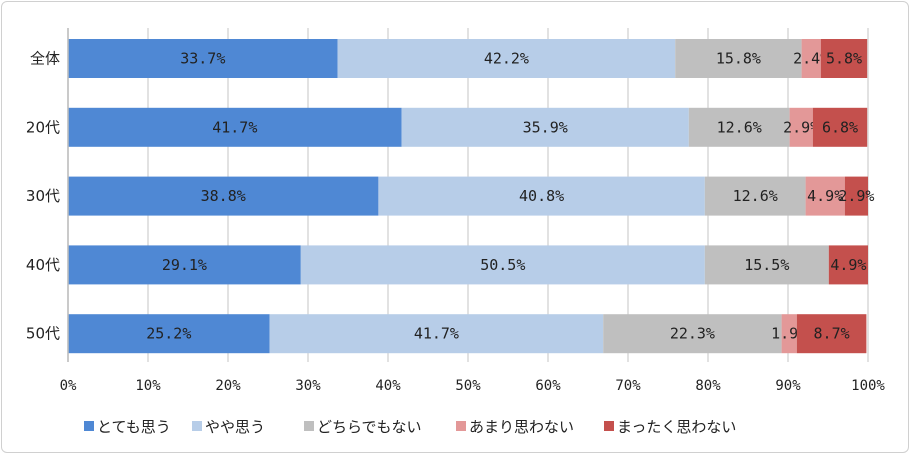 This screenshot has height=456, width=912. I want to click on category-label: 20代, so click(43, 127).